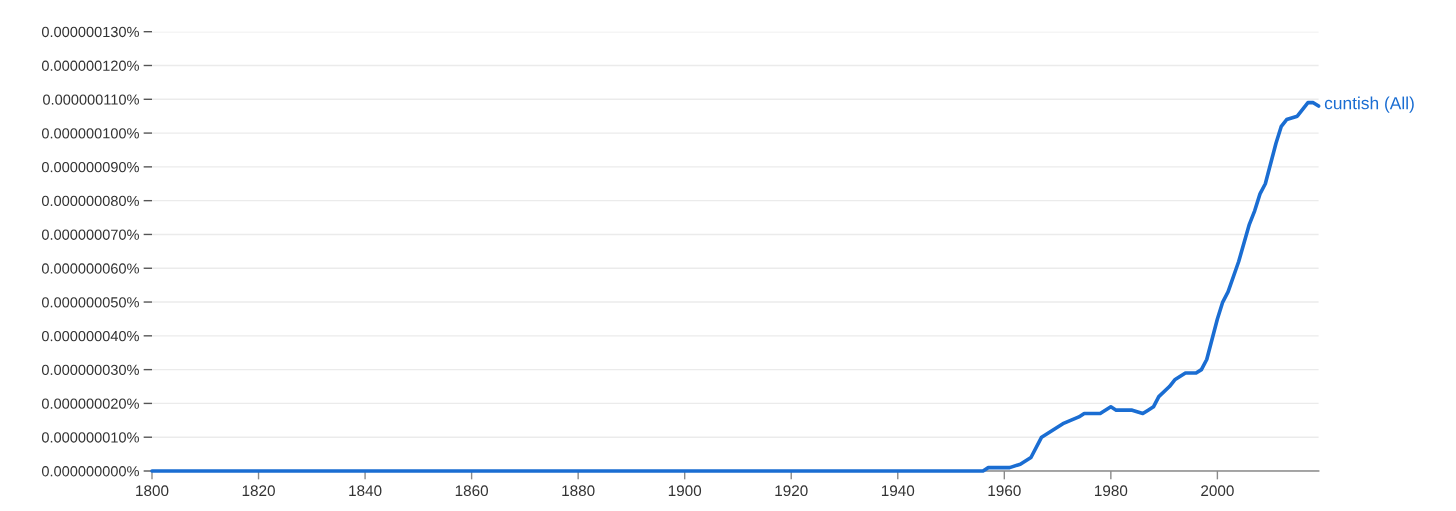 Image resolution: width=1456 pixels, height=511 pixels. Describe the element at coordinates (90, 268) in the screenshot. I see `y-tick-label: 0.000000060%` at that location.